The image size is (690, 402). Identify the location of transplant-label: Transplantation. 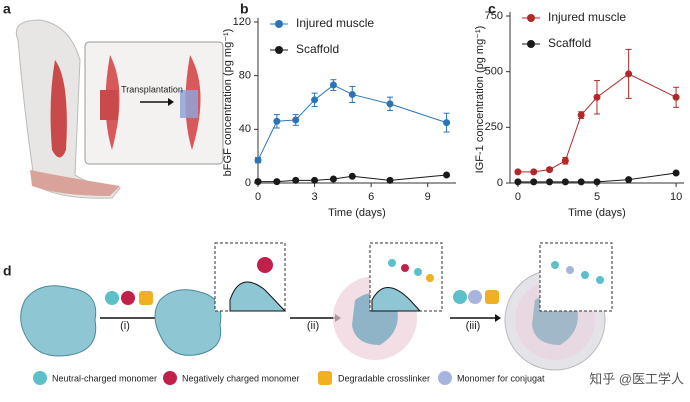
(152, 89).